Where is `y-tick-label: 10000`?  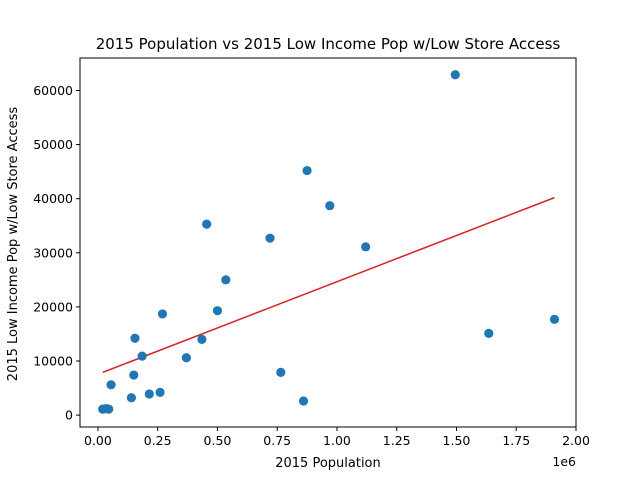
y-tick-label: 10000 is located at coordinates (53, 360).